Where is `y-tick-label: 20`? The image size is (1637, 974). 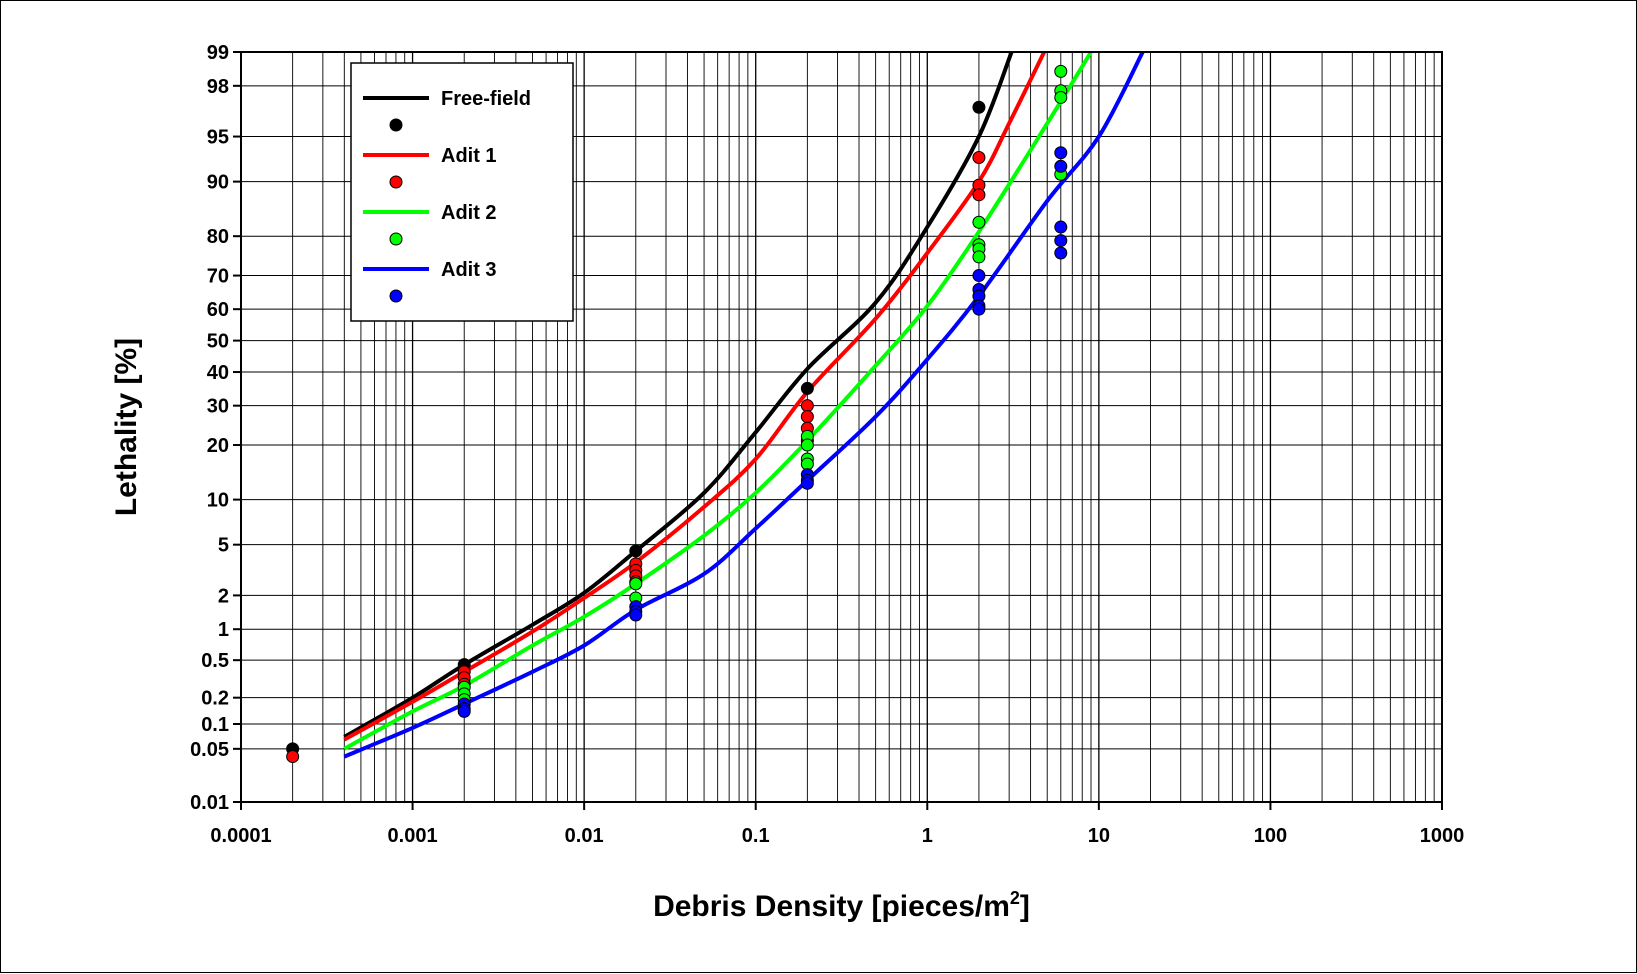 y-tick-label: 20 is located at coordinates (218, 446).